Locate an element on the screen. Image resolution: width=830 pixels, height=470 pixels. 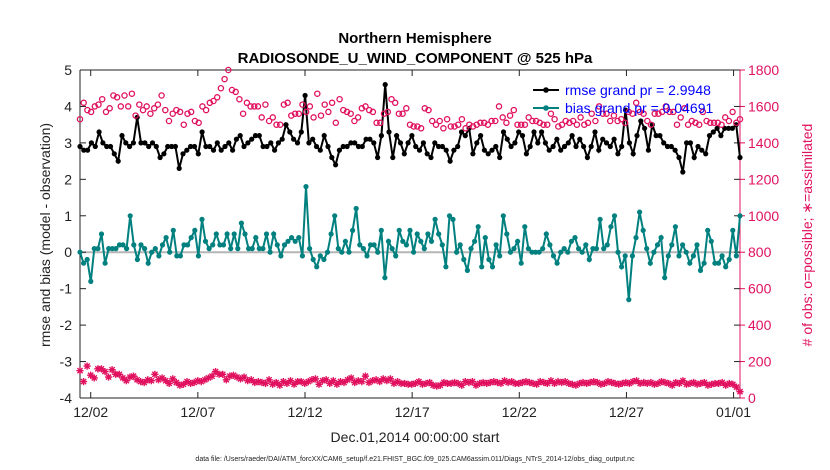
y-axis-label: rmse and bias (model - observation) is located at coordinates (45, 235).